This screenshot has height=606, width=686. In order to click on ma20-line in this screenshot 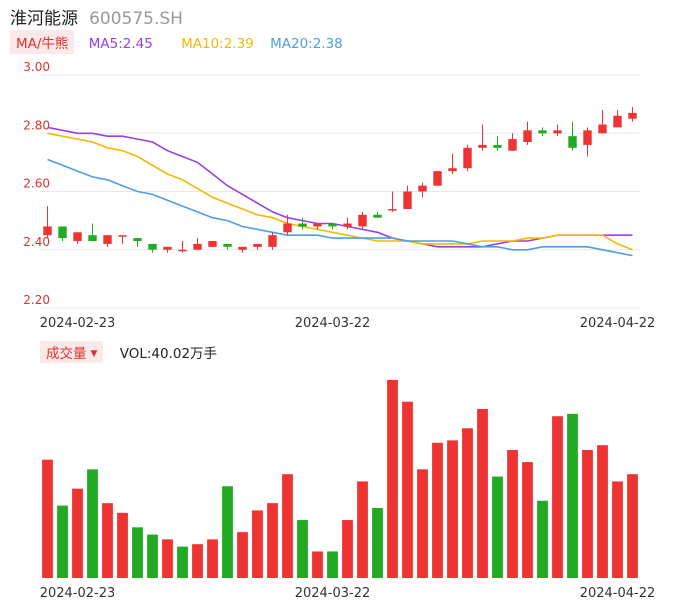, I will do `click(340, 207)`.